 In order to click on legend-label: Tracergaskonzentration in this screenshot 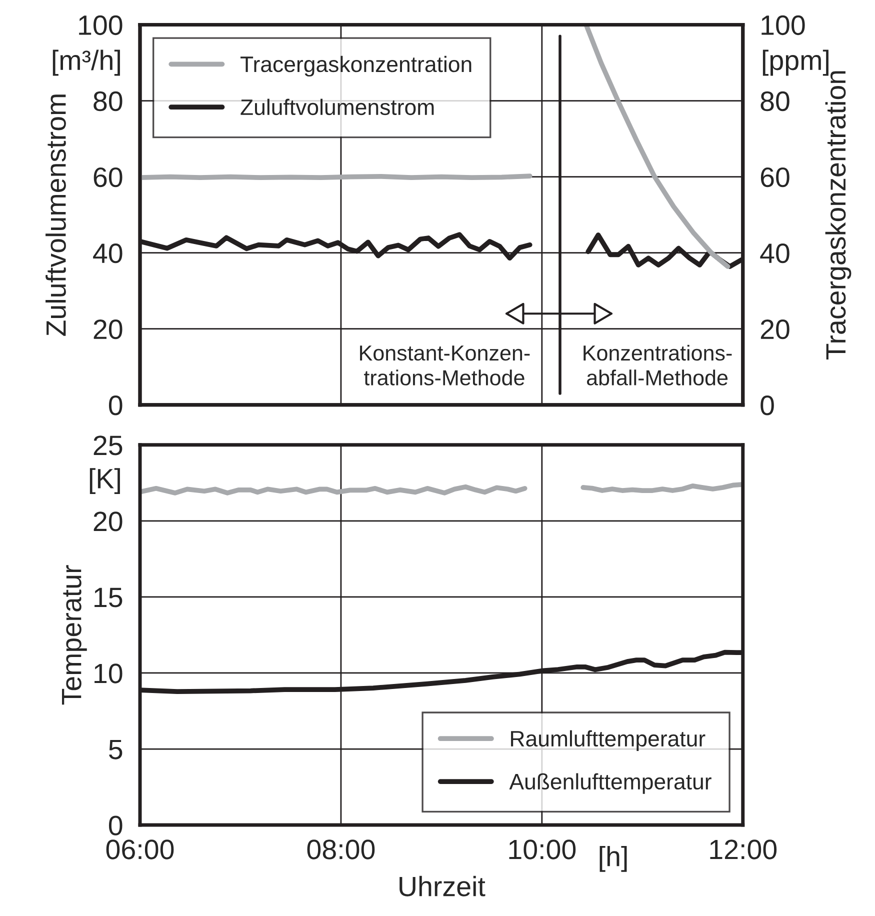, I will do `click(356, 66)`.